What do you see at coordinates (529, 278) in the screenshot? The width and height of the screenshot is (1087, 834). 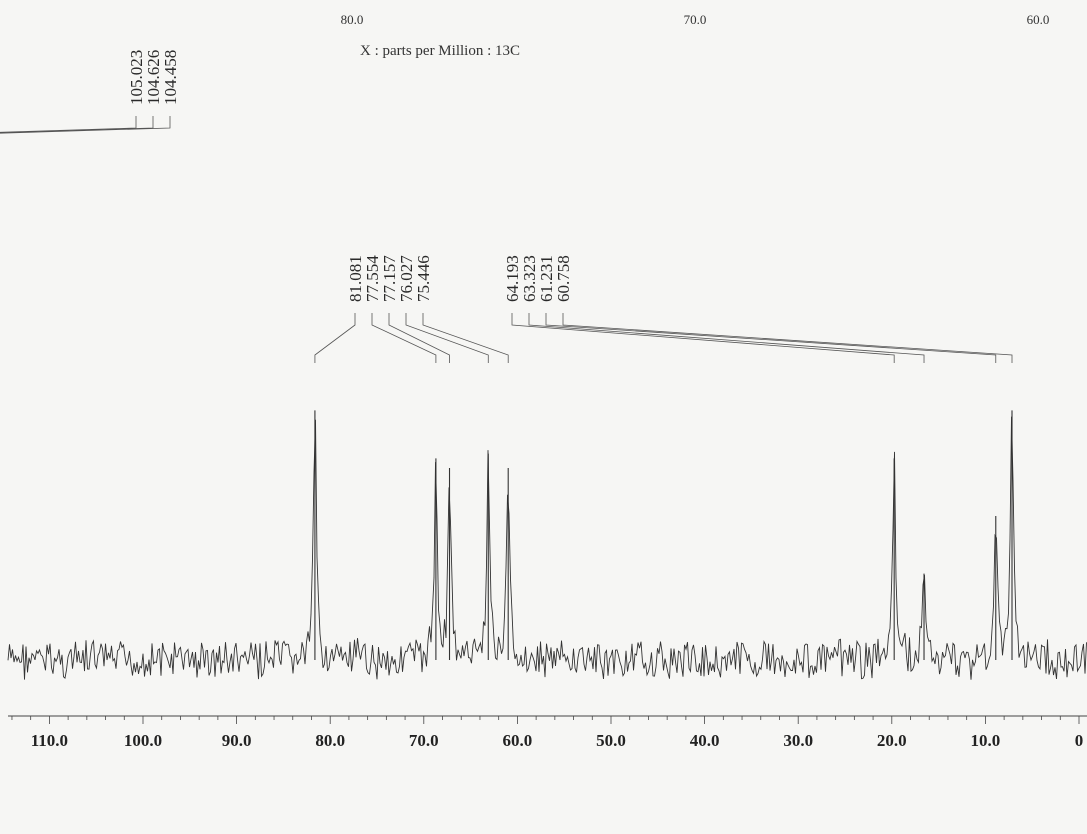 I see `peak-label: 63.323` at bounding box center [529, 278].